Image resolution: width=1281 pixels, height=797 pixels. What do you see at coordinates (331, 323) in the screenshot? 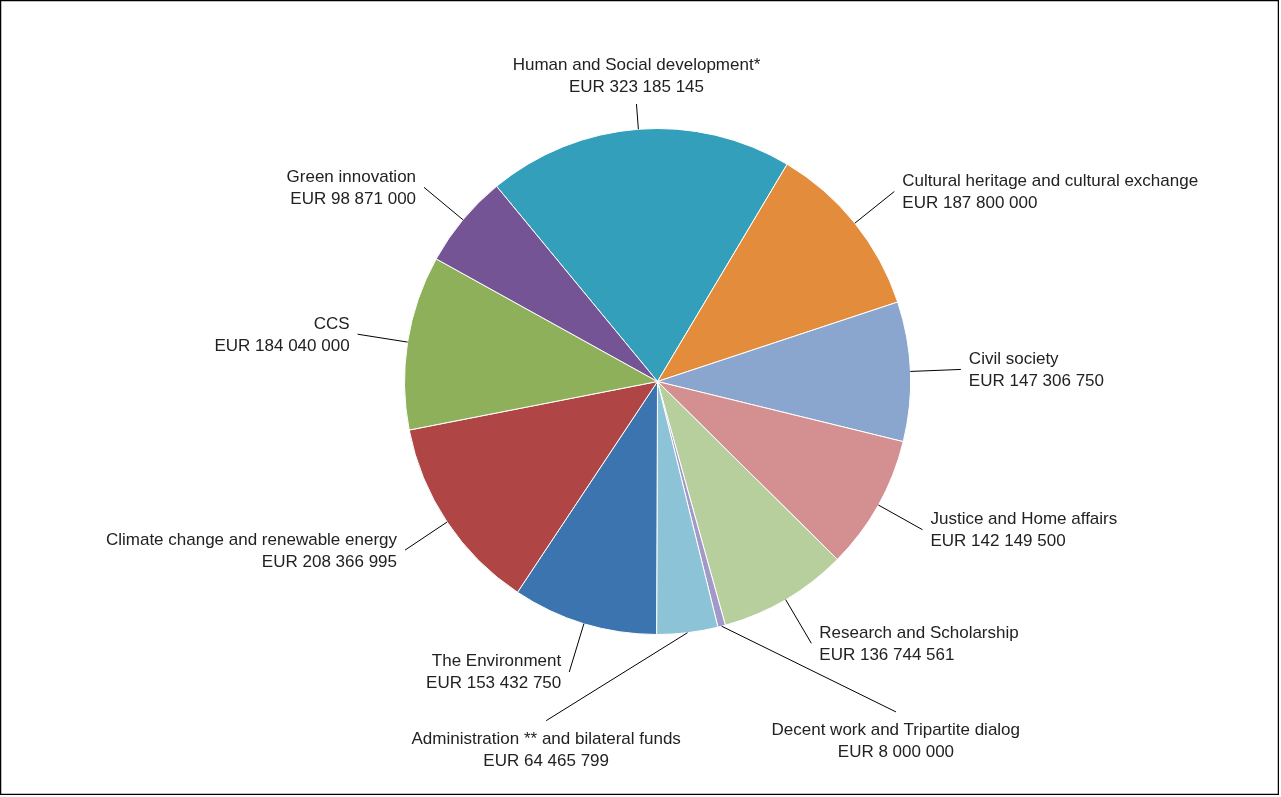
I see `slice-label: CCS` at bounding box center [331, 323].